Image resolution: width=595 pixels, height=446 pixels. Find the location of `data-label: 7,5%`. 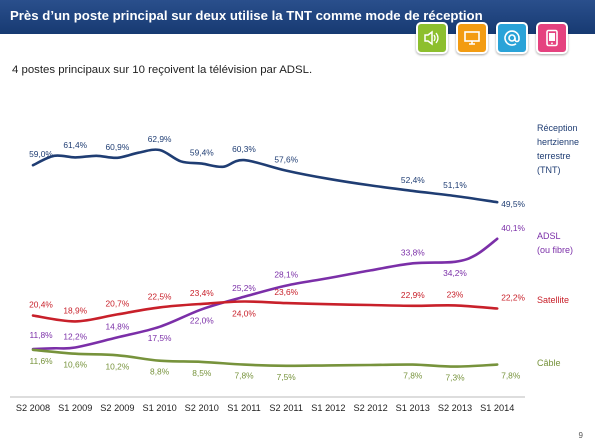

data-label: 7,5% is located at coordinates (287, 377).